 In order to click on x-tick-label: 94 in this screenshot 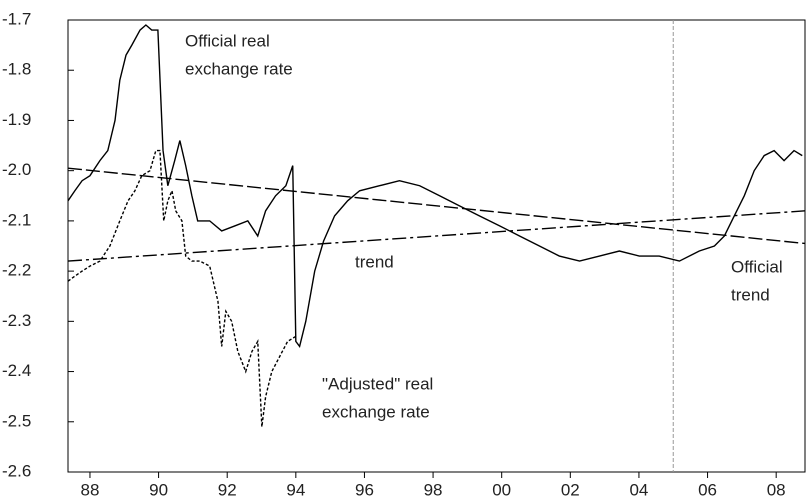, I will do `click(295, 489)`.